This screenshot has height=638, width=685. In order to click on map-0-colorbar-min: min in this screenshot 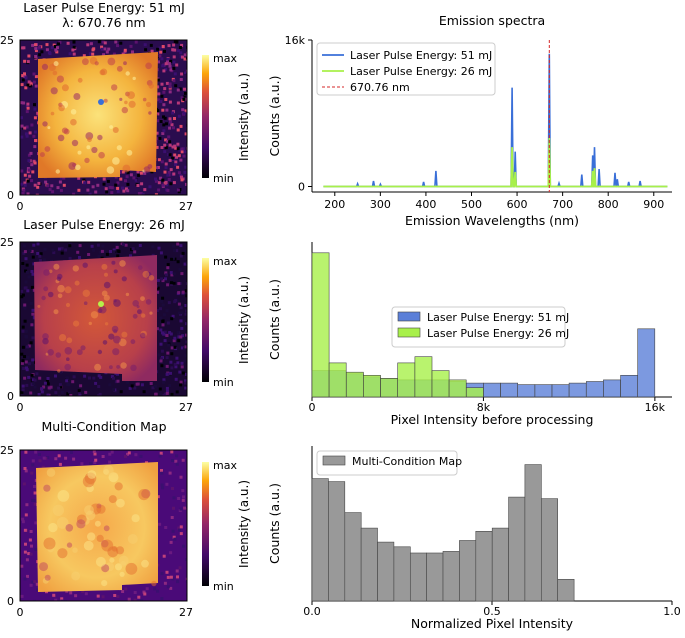, I will do `click(223, 178)`.